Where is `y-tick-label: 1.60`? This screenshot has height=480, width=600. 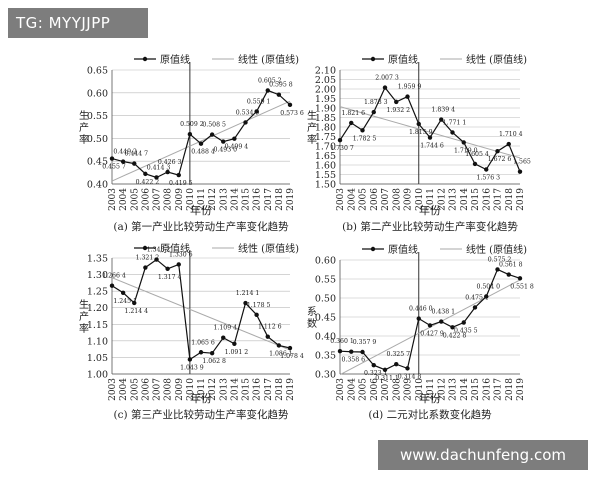 y-tick-label: 1.60 is located at coordinates (325, 166).